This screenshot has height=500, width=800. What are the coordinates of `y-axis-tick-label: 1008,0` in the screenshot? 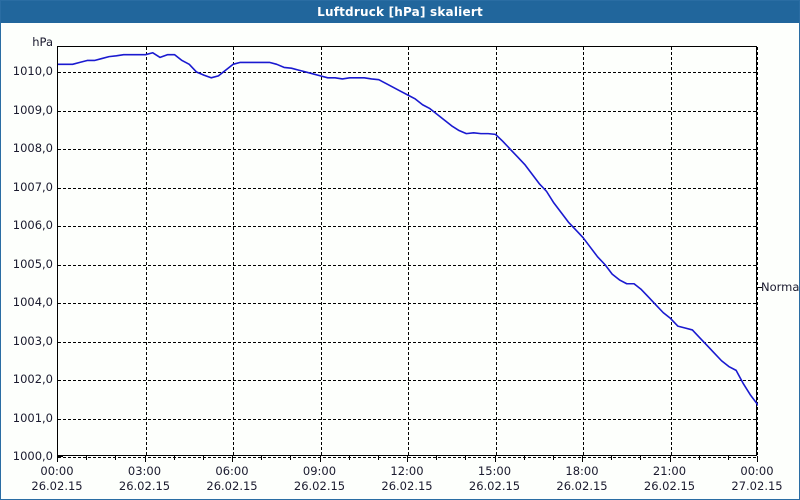 It's located at (32, 148).